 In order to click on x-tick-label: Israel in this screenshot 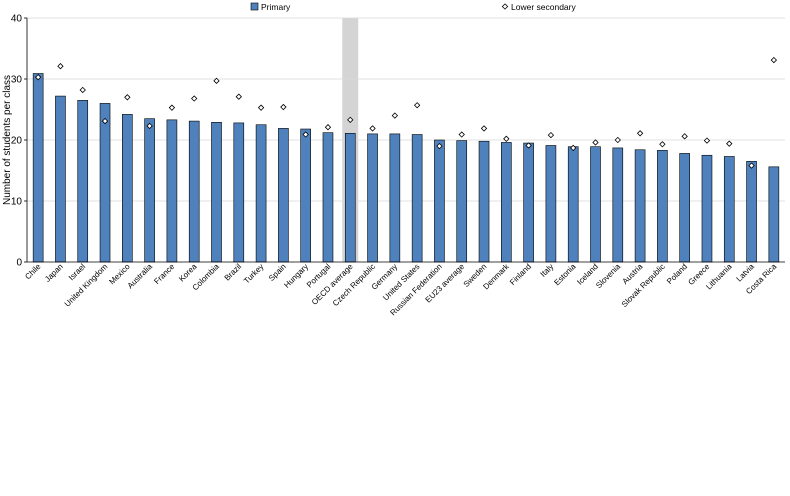, I will do `click(77, 272)`.